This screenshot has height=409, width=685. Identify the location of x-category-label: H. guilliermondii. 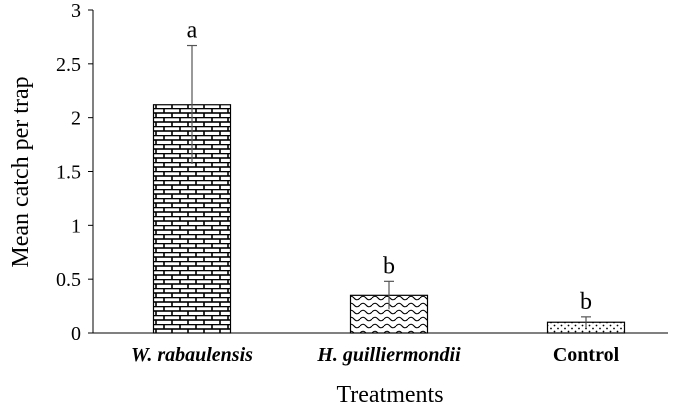
(388, 355).